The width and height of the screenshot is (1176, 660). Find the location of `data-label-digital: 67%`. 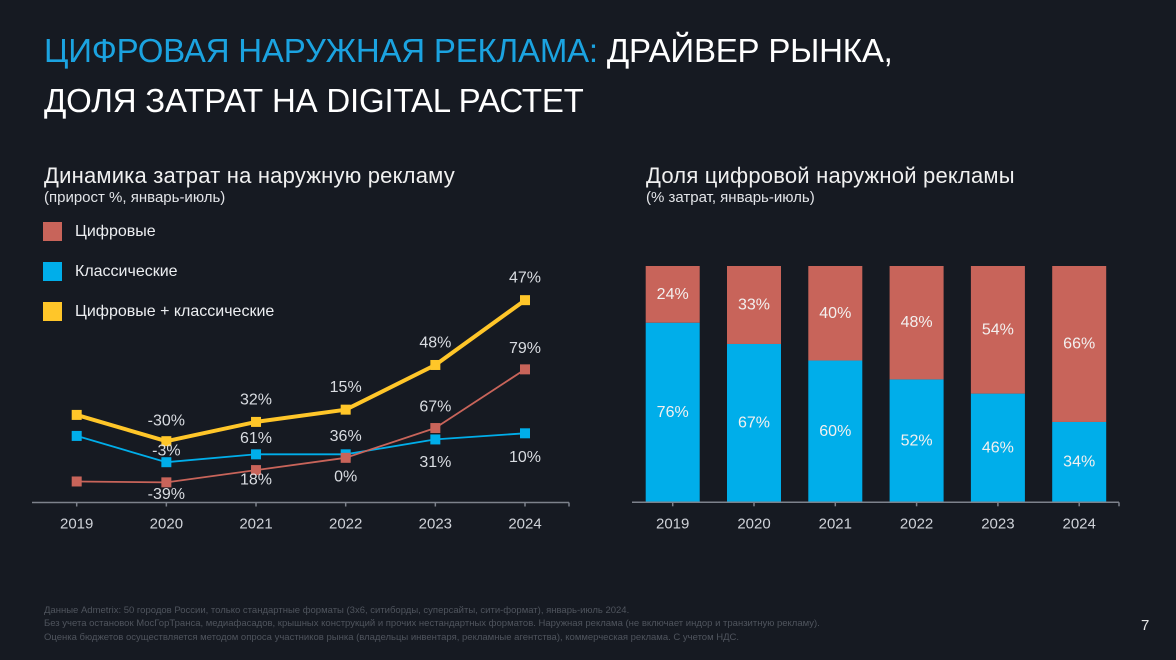

data-label-digital: 67% is located at coordinates (435, 407).